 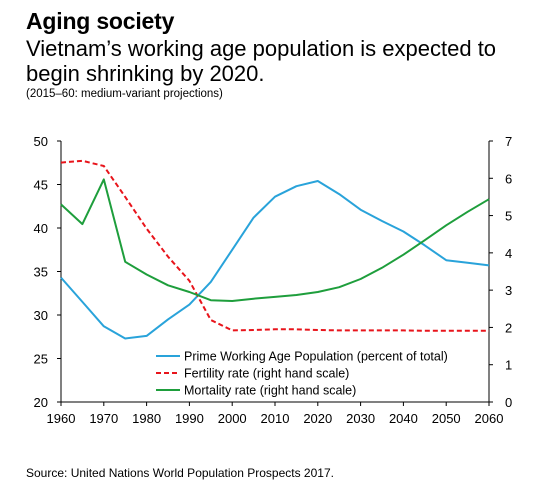 I want to click on x-tick-label: 1990, so click(x=189, y=418).